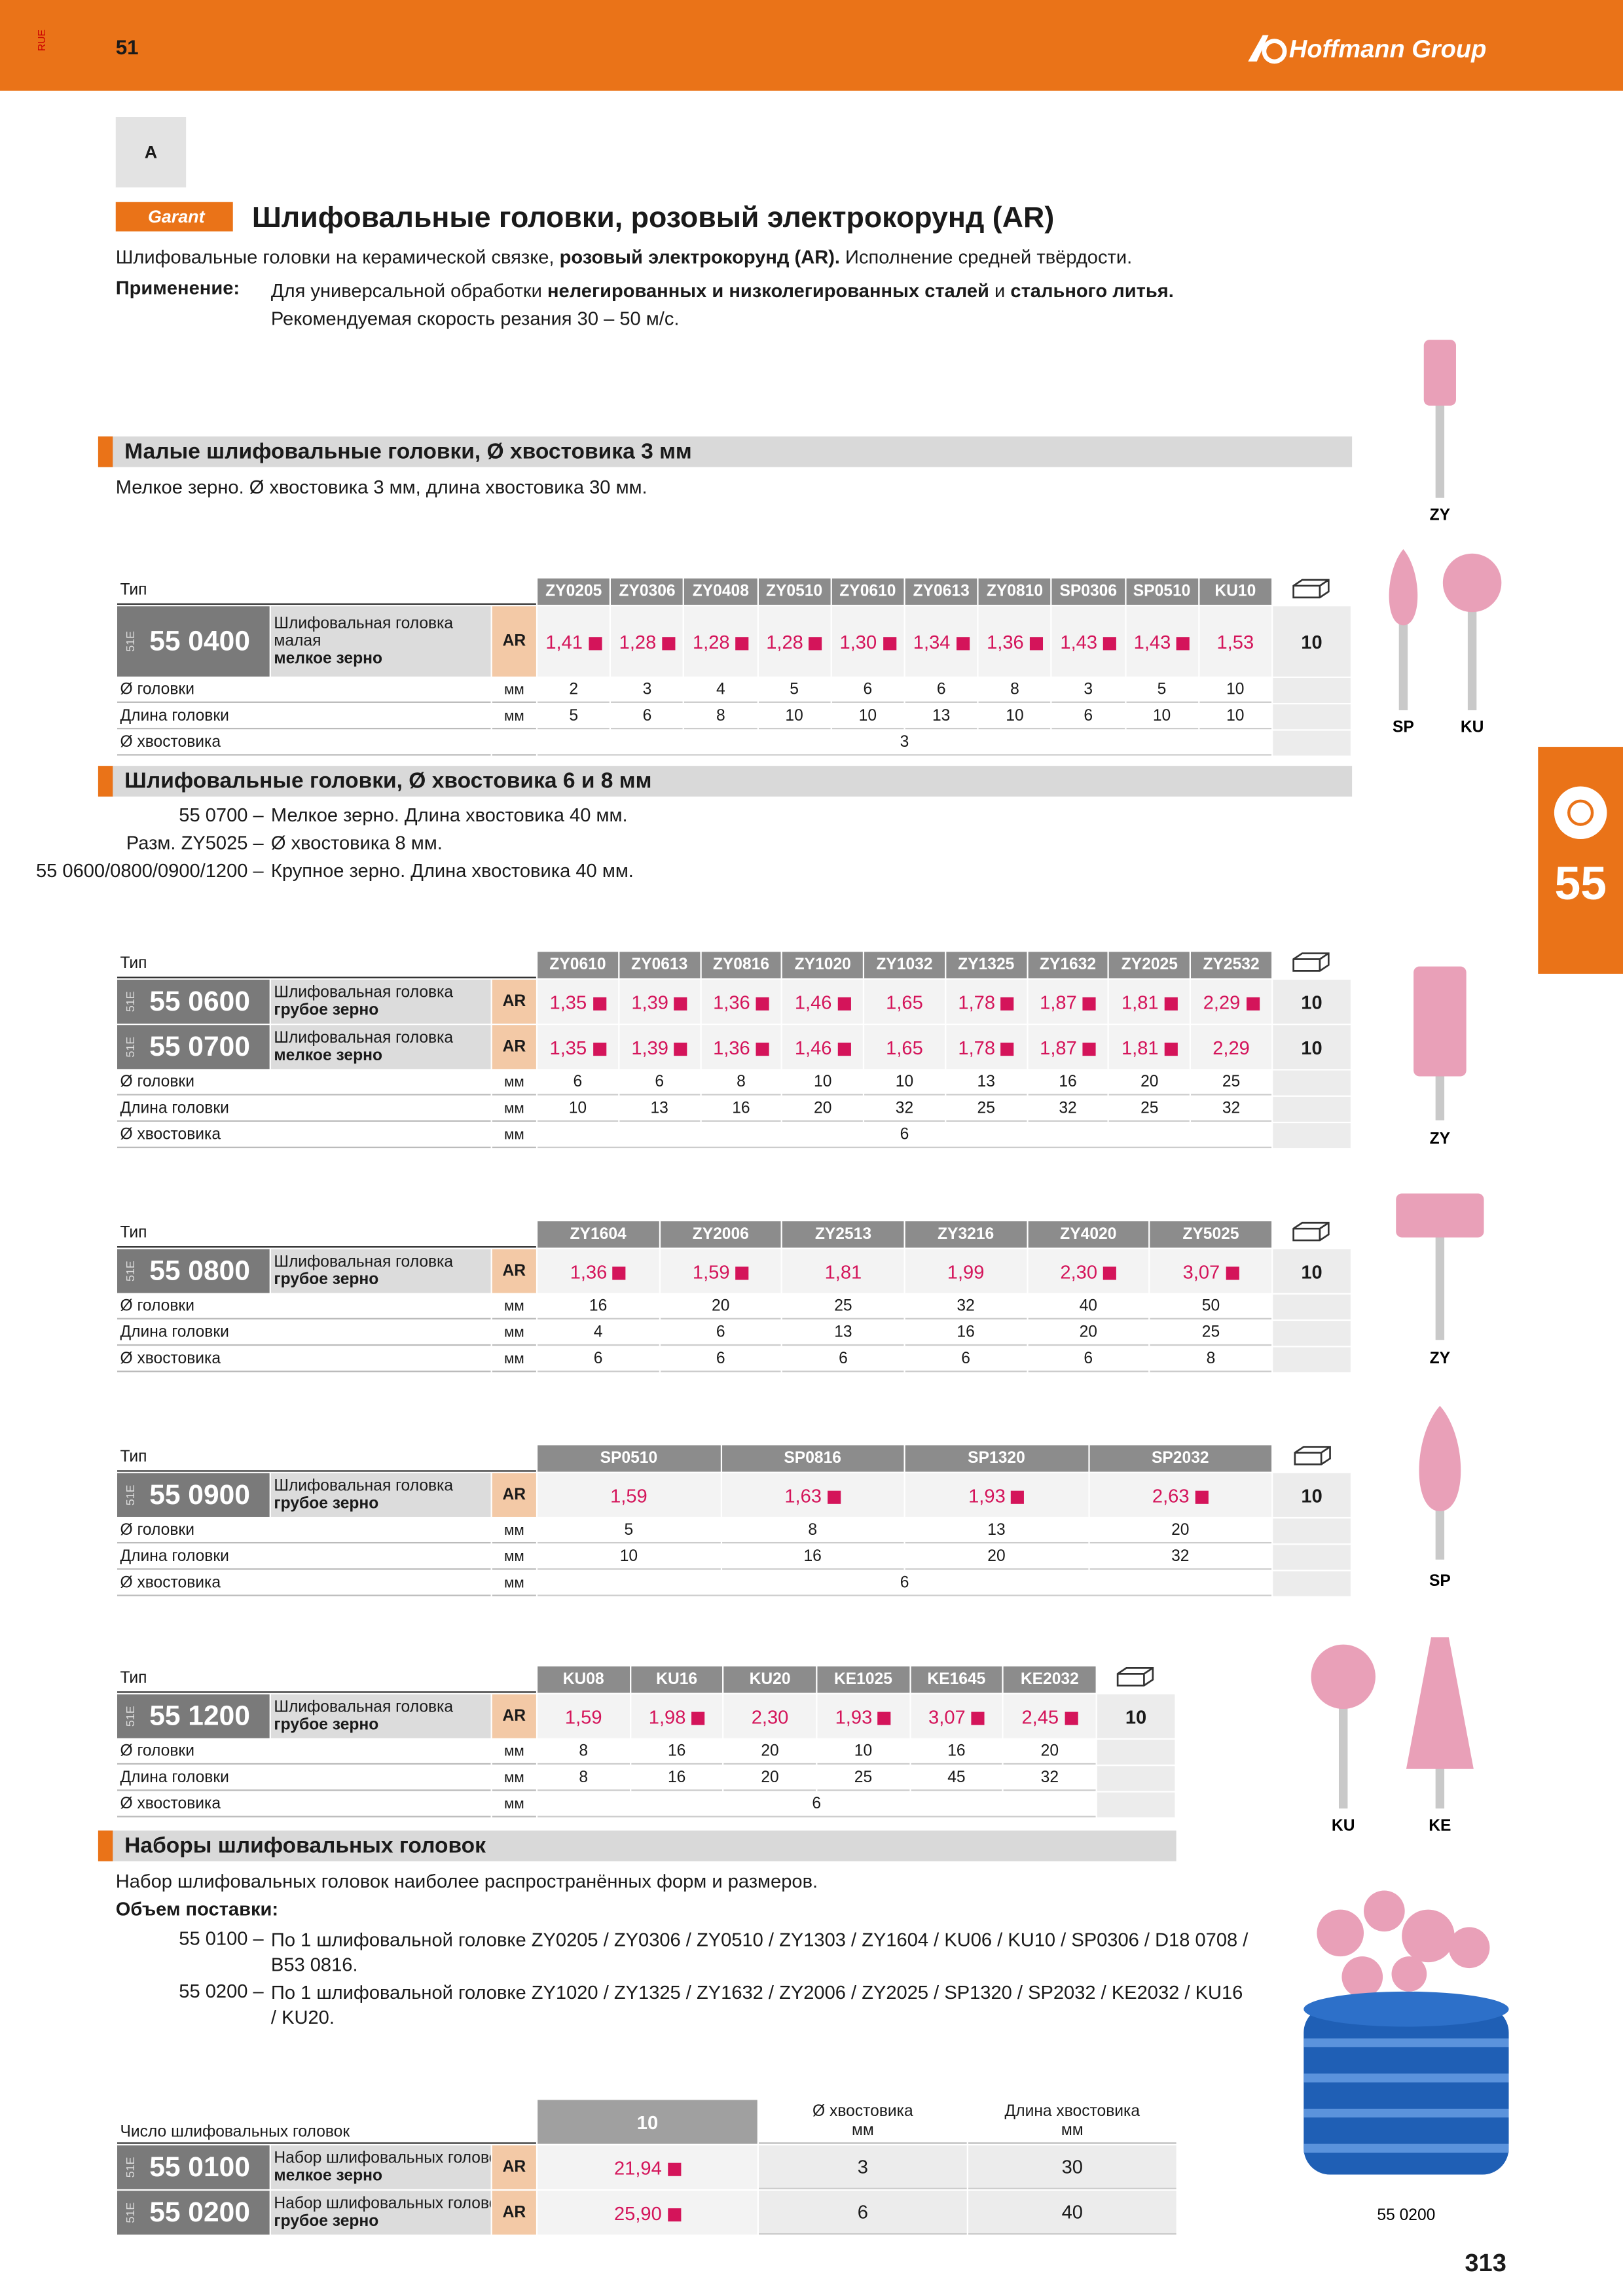  What do you see at coordinates (1403, 587) in the screenshot?
I see `grinding-head` at bounding box center [1403, 587].